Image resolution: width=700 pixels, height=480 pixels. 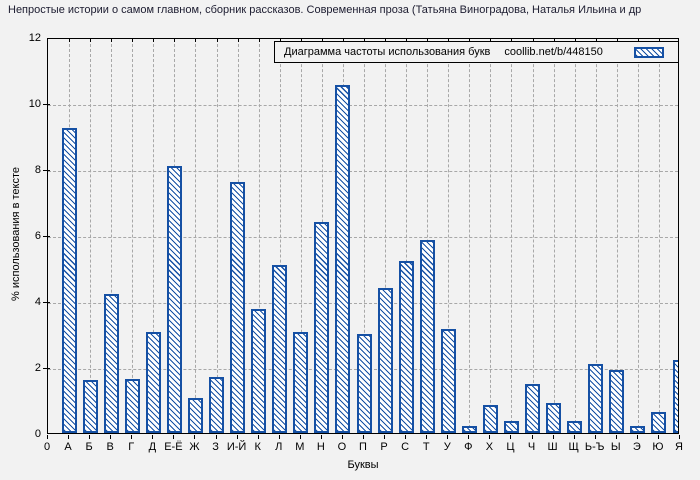 I want to click on x-tick-label: Р, so click(x=384, y=447).